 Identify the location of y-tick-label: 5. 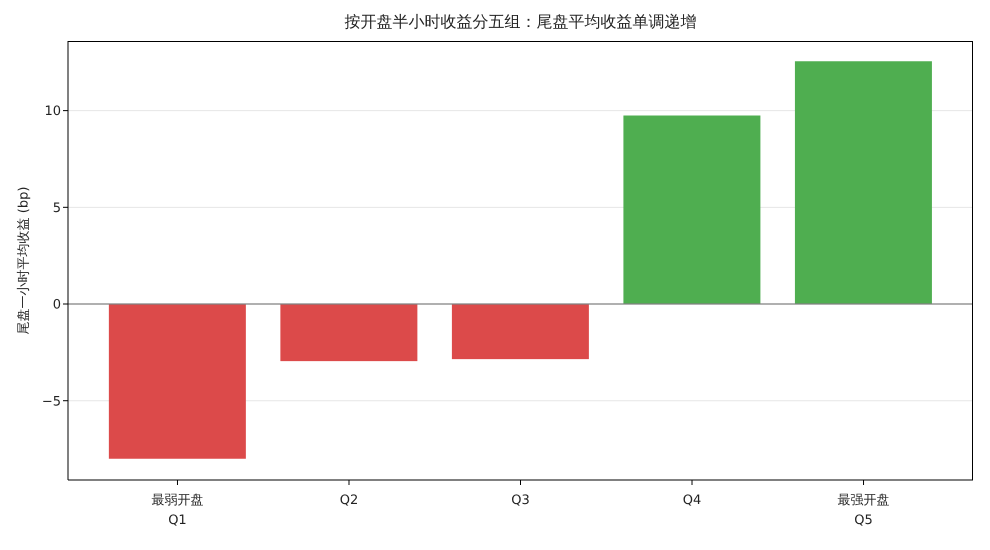
(56, 208).